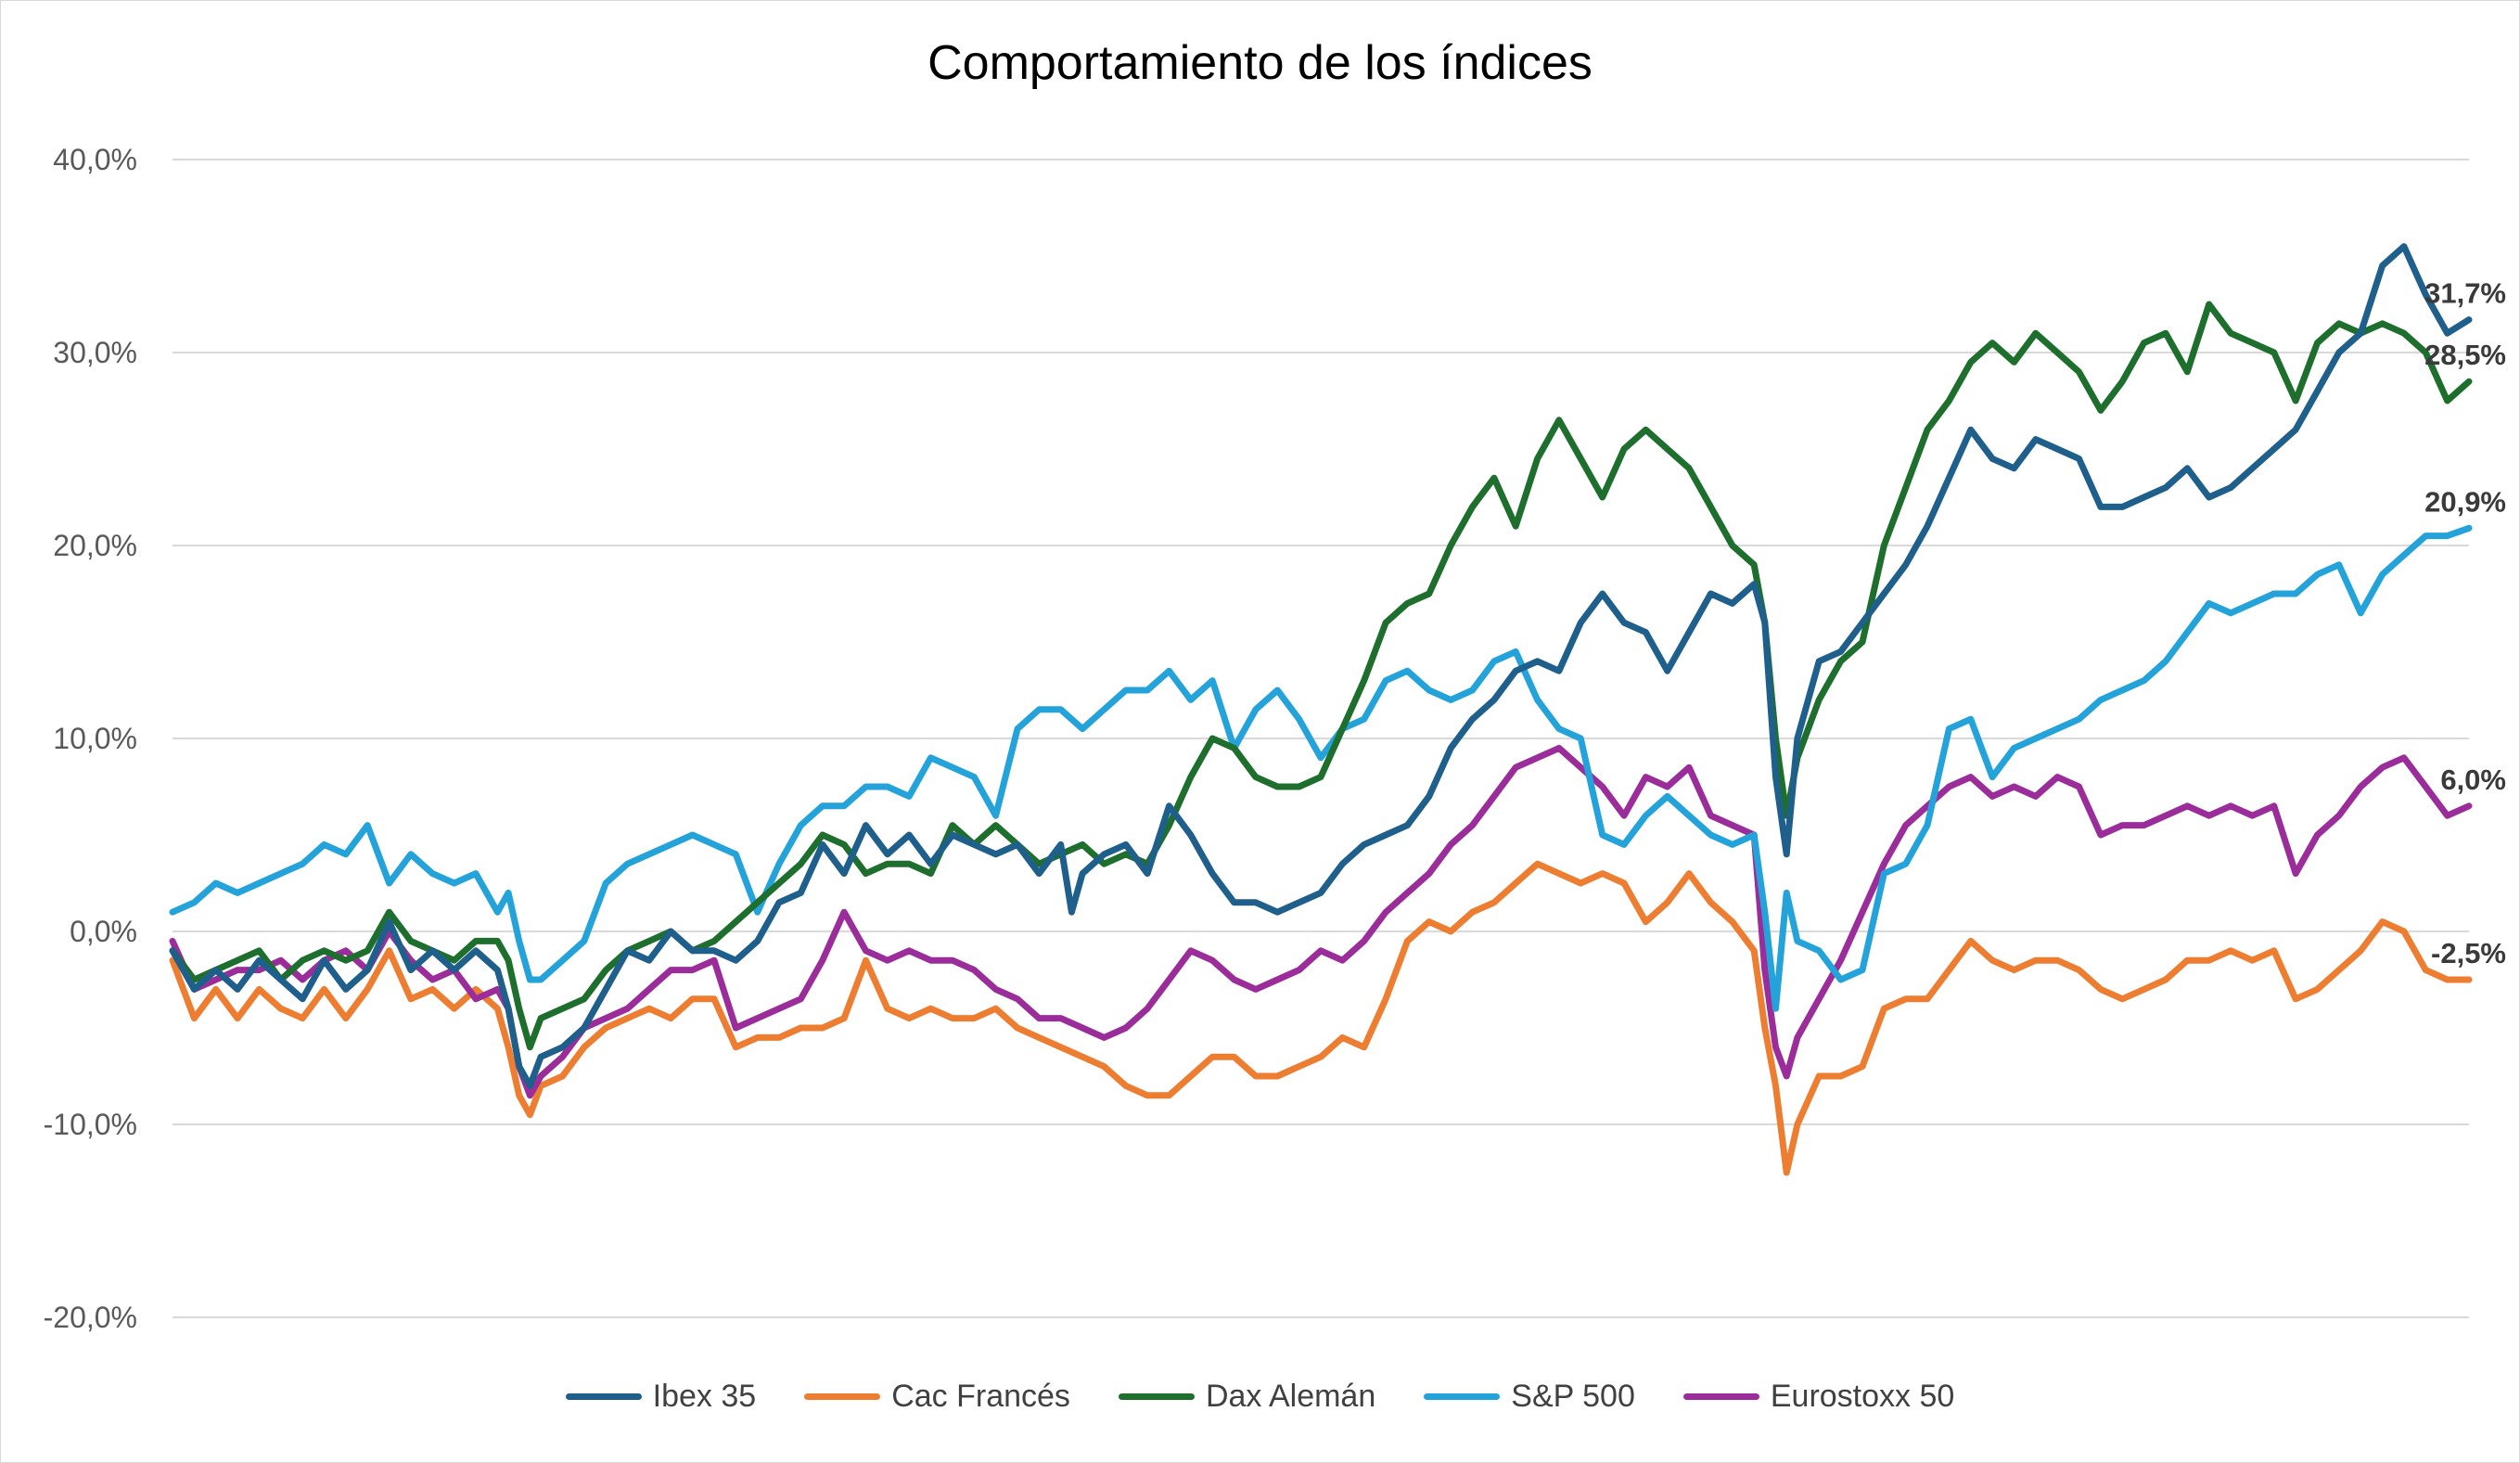  I want to click on y-tick-label: 30,0%, so click(95, 352).